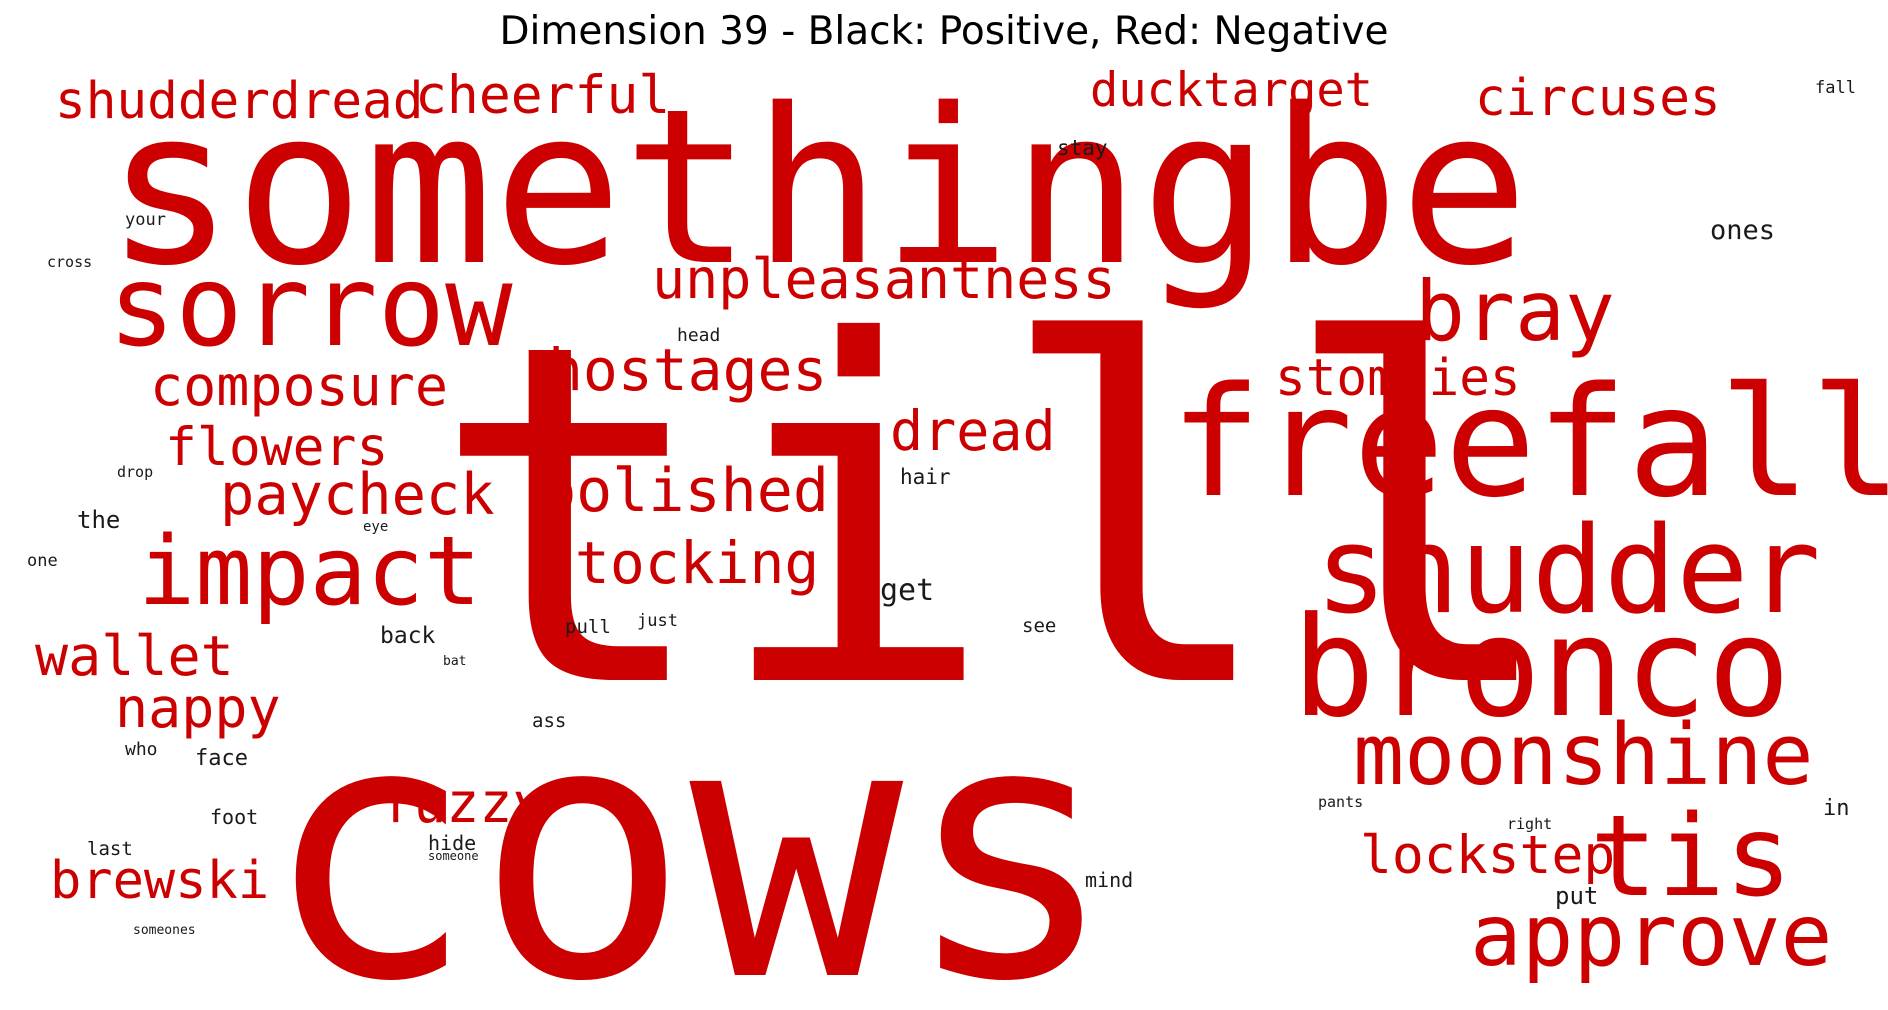 This screenshot has width=1888, height=1010. What do you see at coordinates (135, 472) in the screenshot?
I see `word-drop: drop` at bounding box center [135, 472].